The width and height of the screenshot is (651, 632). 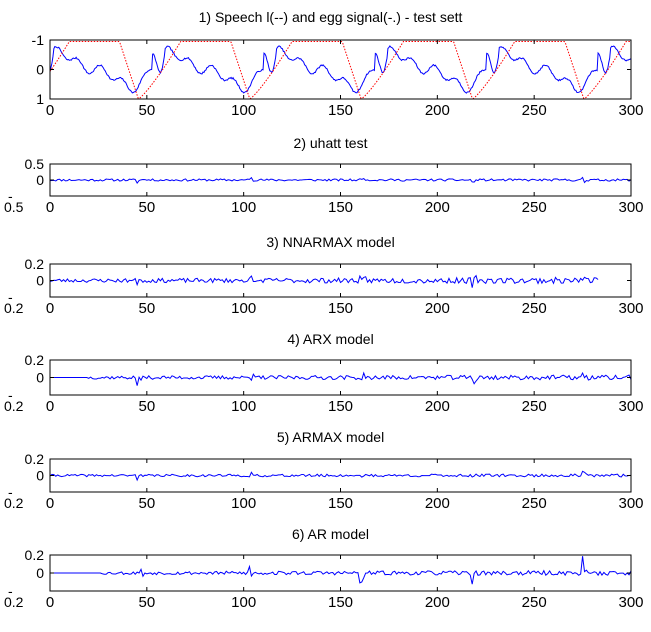 What do you see at coordinates (40, 99) in the screenshot?
I see `y-tick-label: 1` at bounding box center [40, 99].